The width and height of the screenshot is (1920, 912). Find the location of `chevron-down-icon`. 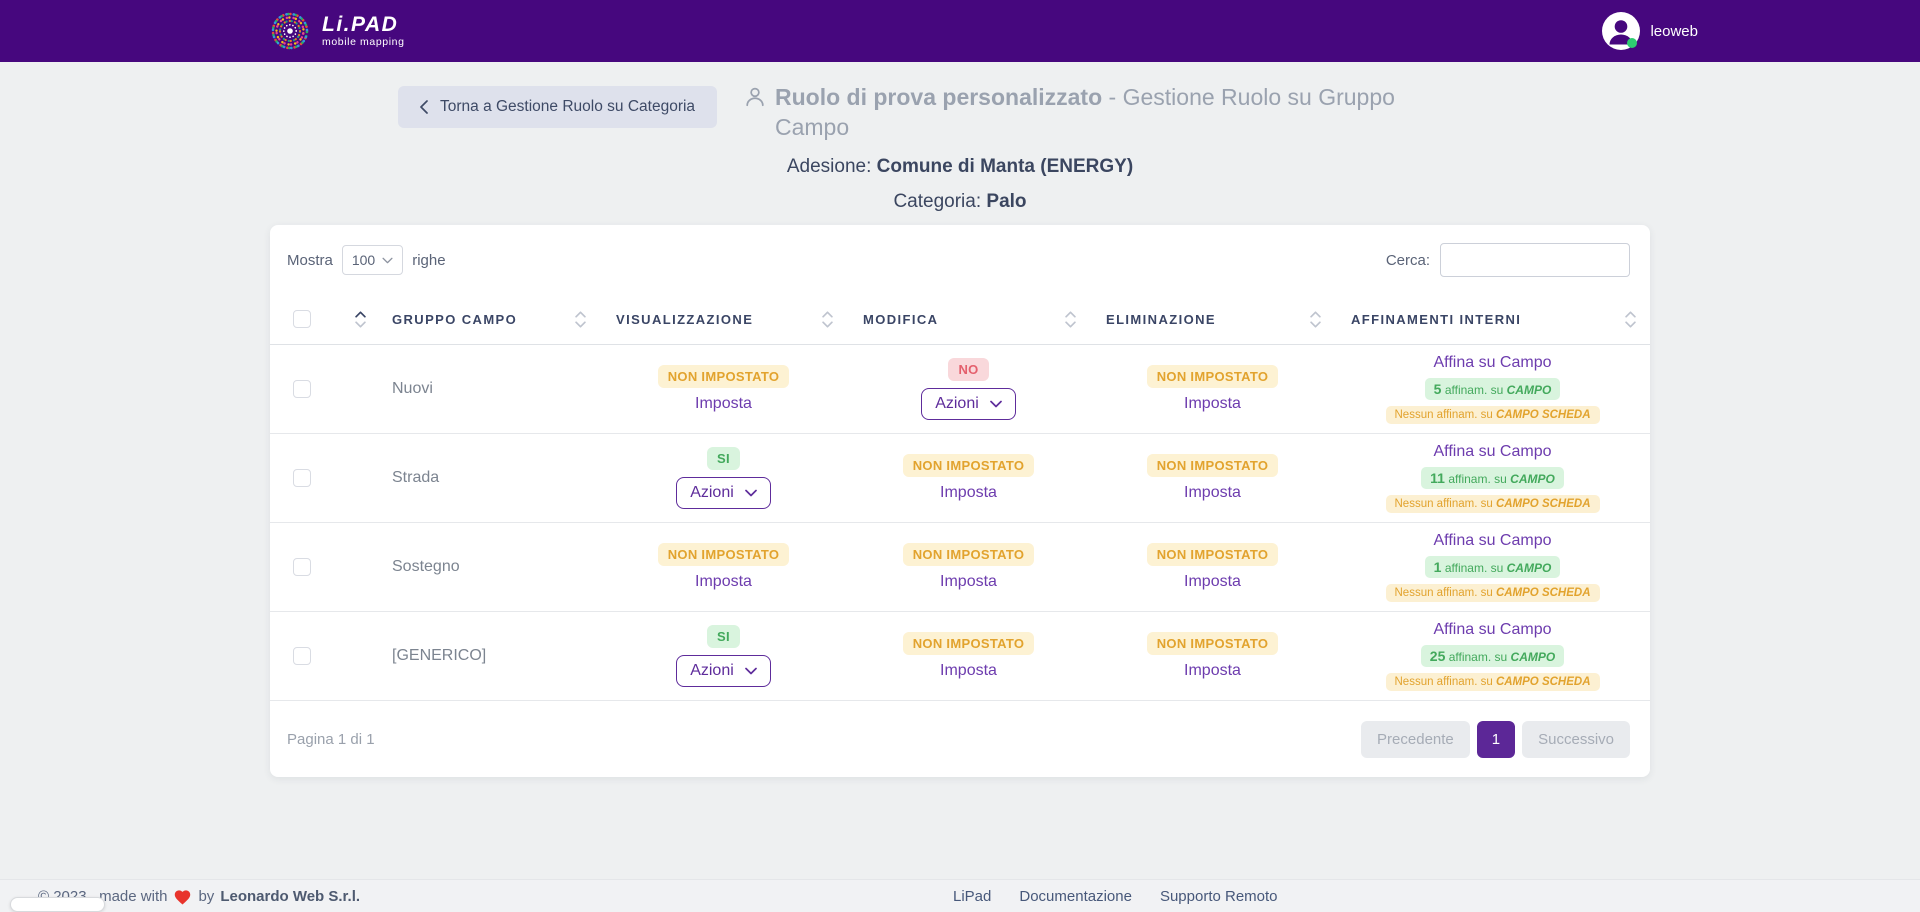

chevron-down-icon is located at coordinates (750, 492).